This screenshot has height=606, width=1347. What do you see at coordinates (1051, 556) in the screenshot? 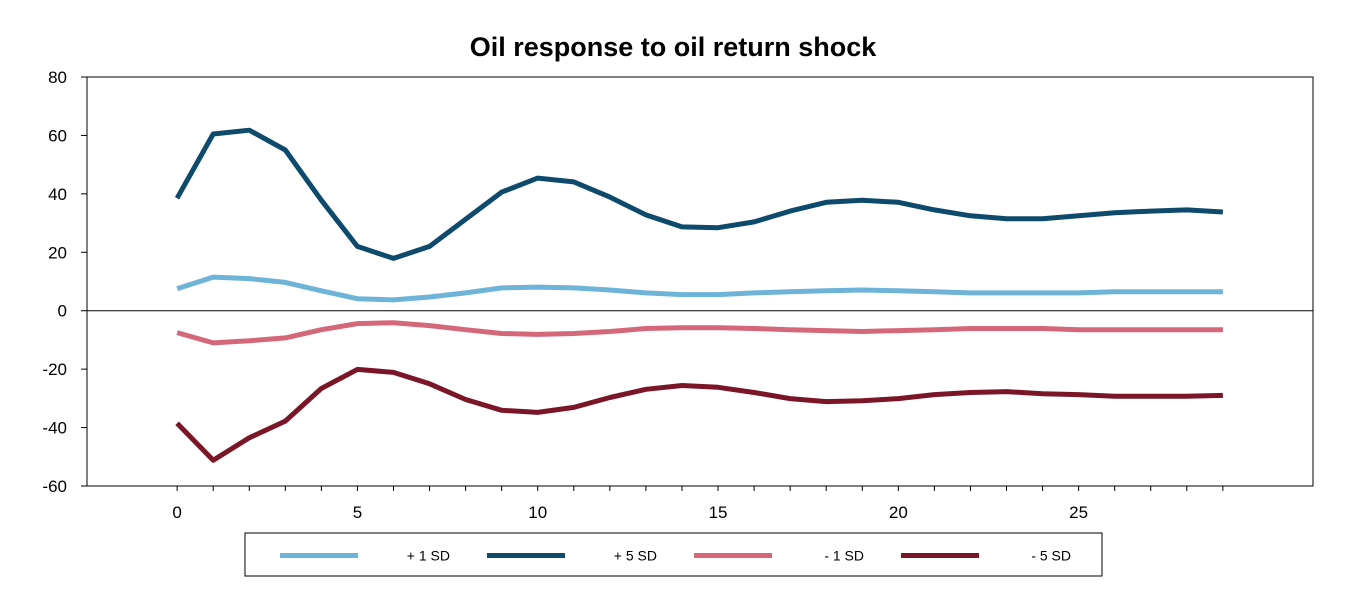
I see `legend-label-4: - 5 SD` at bounding box center [1051, 556].